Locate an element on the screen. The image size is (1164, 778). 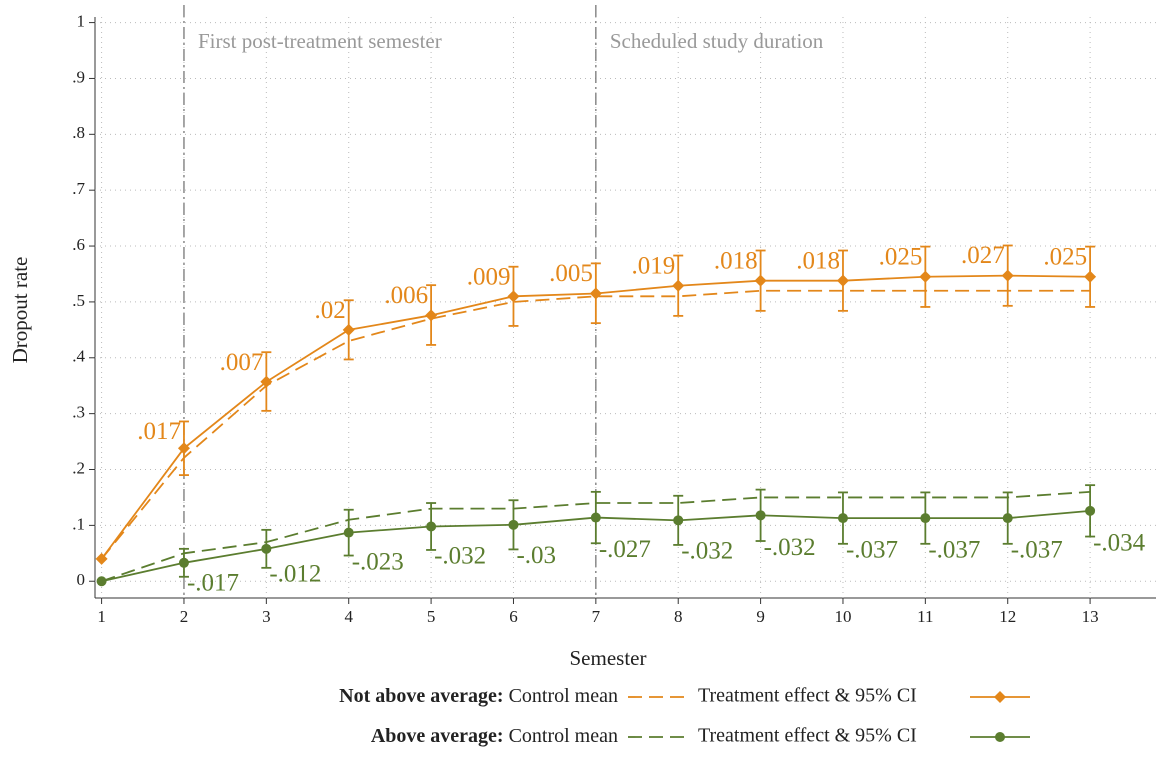
x-tick-label: 6 is located at coordinates (513, 616).